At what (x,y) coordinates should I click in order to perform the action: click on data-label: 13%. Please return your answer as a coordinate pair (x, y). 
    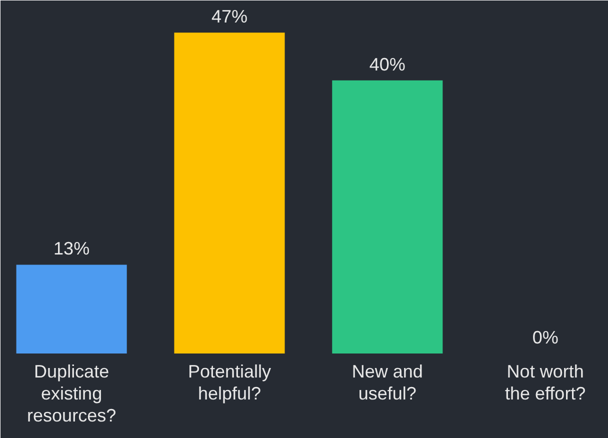
    Looking at the image, I should click on (72, 248).